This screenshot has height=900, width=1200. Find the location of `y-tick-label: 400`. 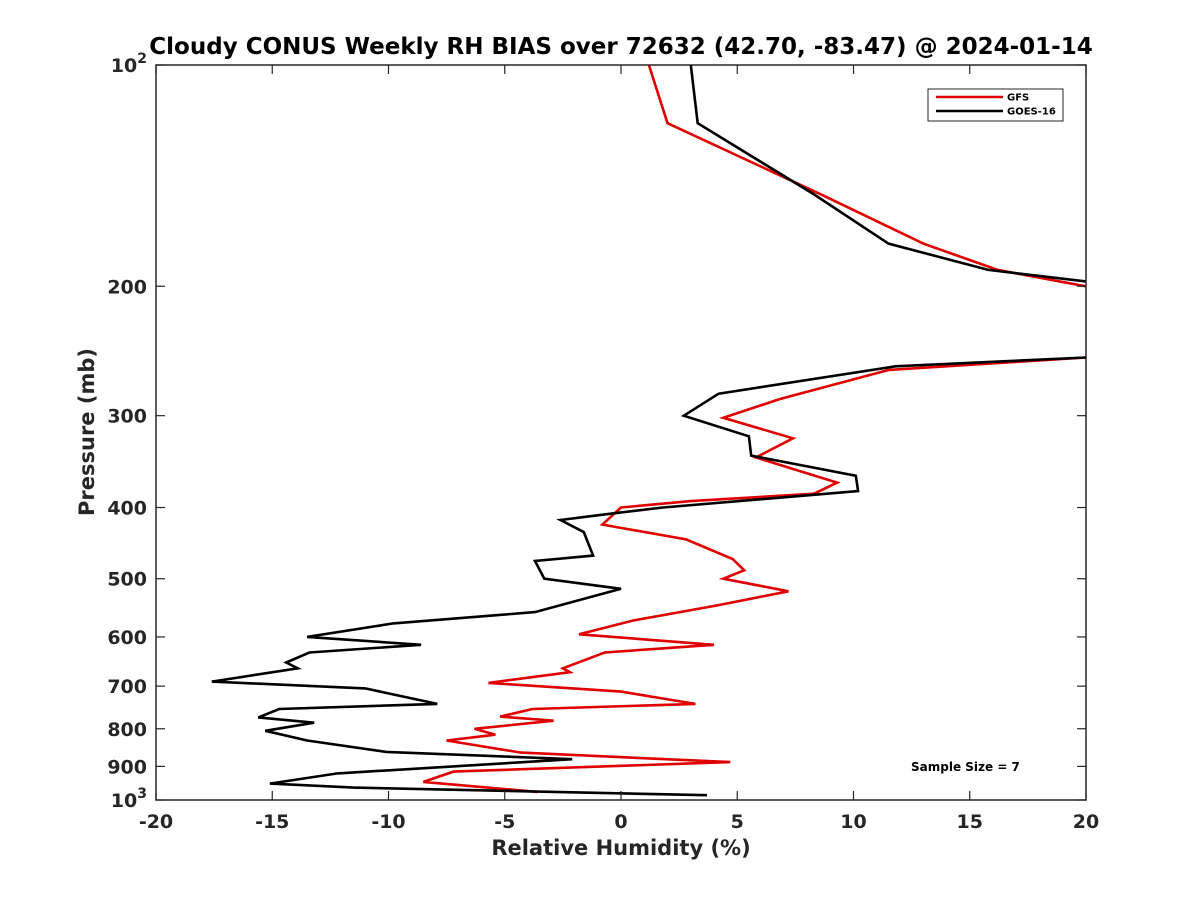

y-tick-label: 400 is located at coordinates (127, 509).